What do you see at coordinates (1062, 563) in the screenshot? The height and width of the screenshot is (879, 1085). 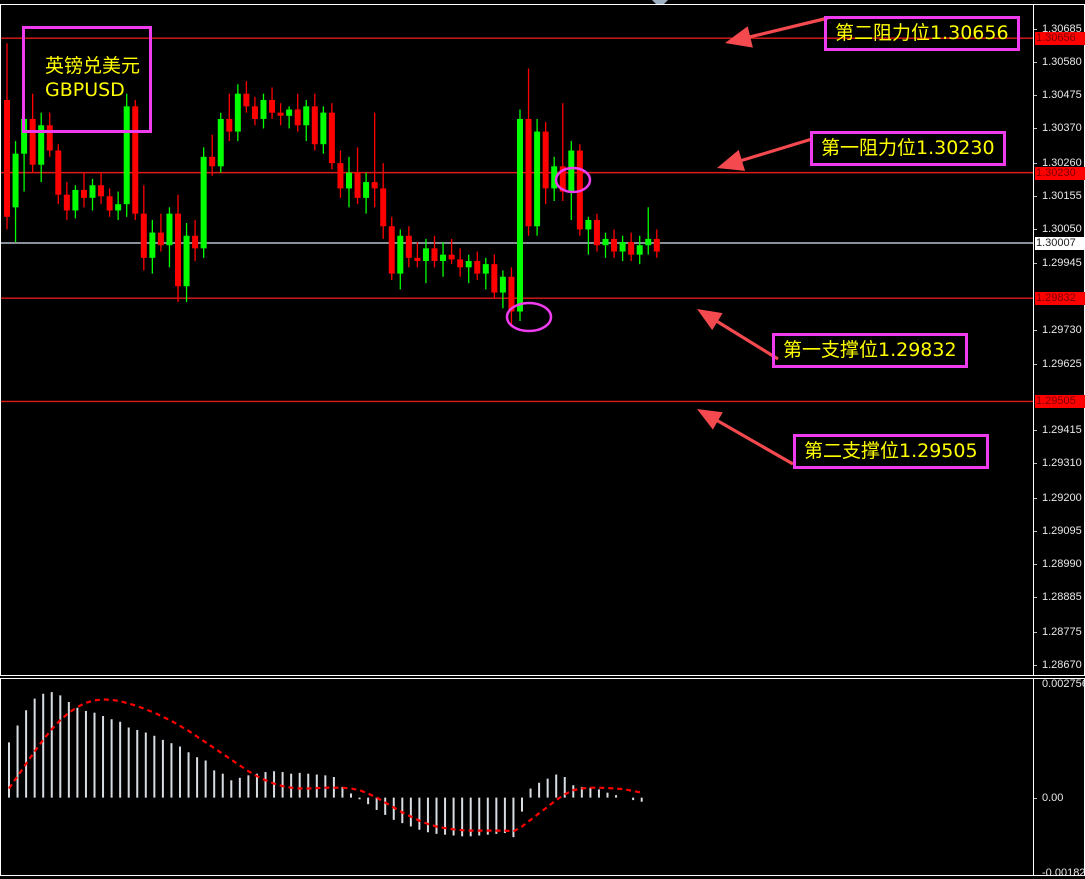 I see `price-tick-label: 1.28990` at bounding box center [1062, 563].